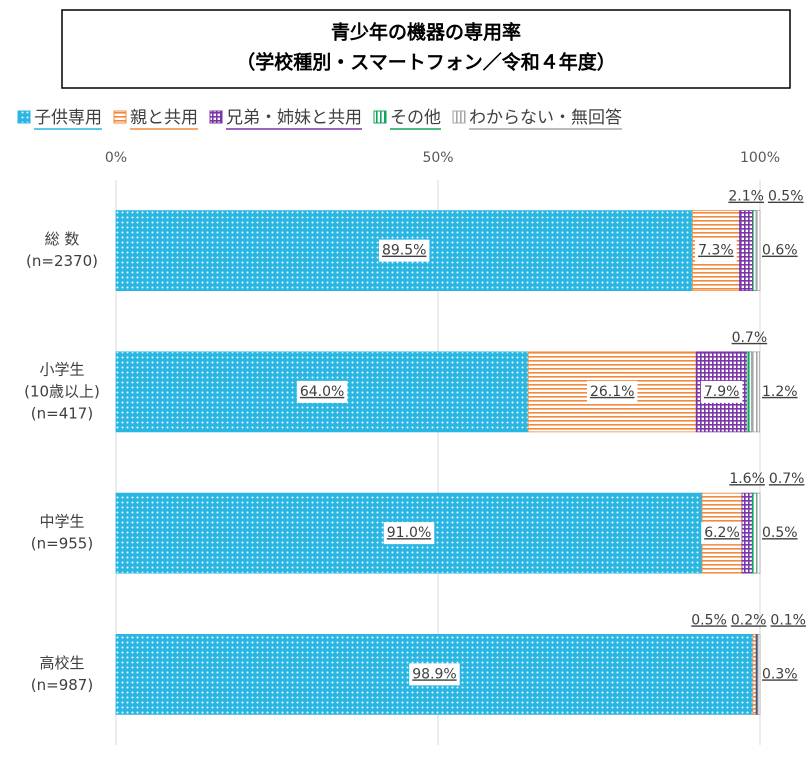 Image resolution: width=808 pixels, height=761 pixels. What do you see at coordinates (426, 32) in the screenshot?
I see `chart-title: 青少年の機器の専用率` at bounding box center [426, 32].